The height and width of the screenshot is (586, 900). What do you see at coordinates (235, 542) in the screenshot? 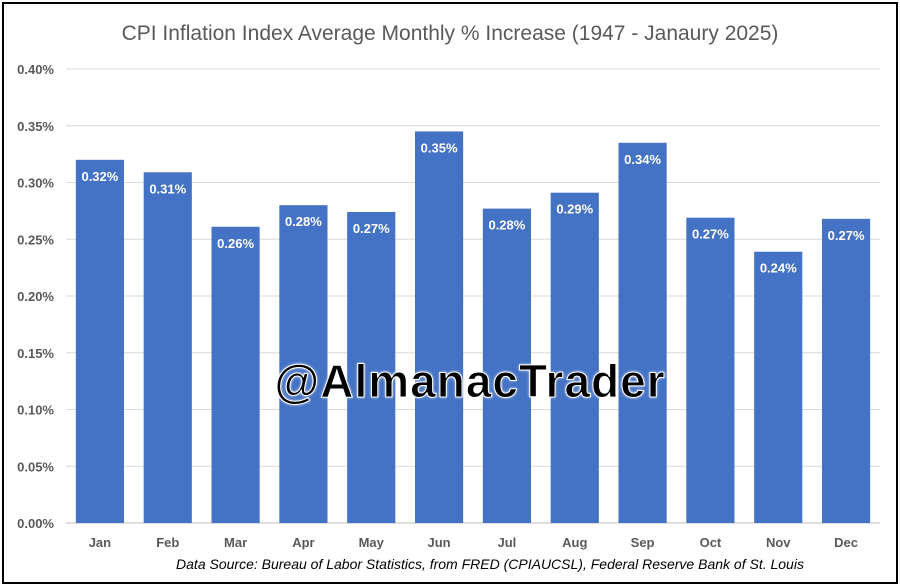
I see `x-tick-label: Mar` at bounding box center [235, 542].